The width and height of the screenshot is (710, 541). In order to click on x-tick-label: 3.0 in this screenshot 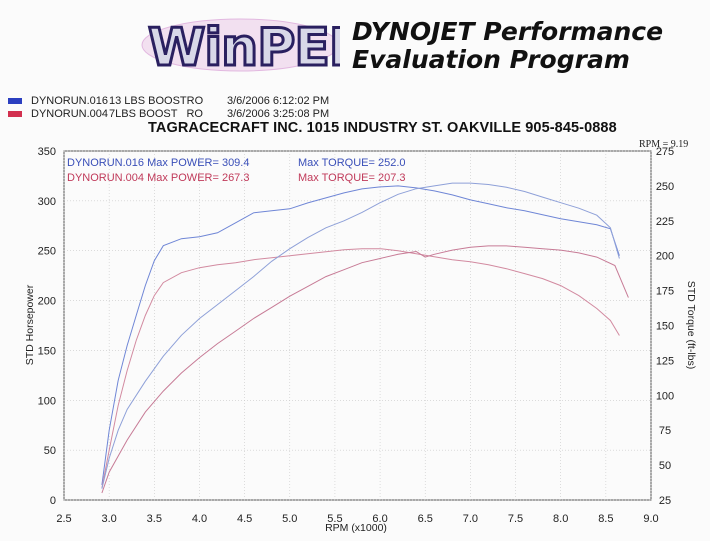, I will do `click(109, 519)`.